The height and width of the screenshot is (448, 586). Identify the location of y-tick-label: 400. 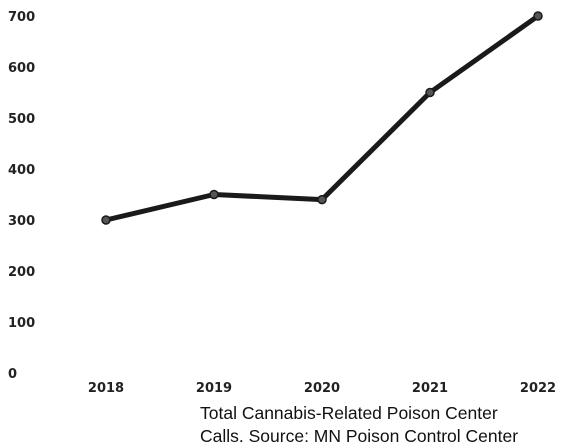
(21, 170).